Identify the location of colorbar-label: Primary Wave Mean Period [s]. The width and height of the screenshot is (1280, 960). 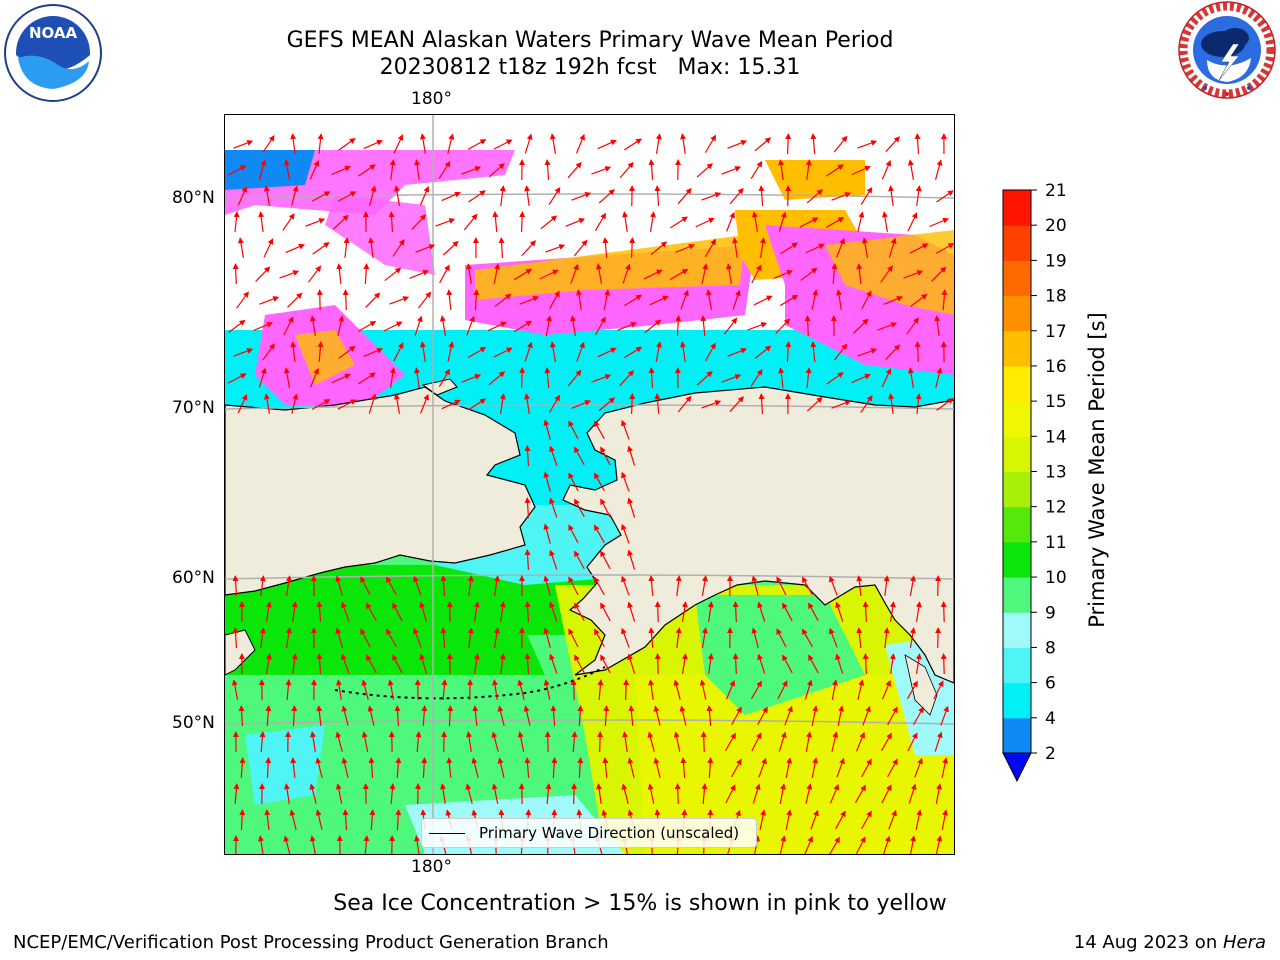
(1097, 470).